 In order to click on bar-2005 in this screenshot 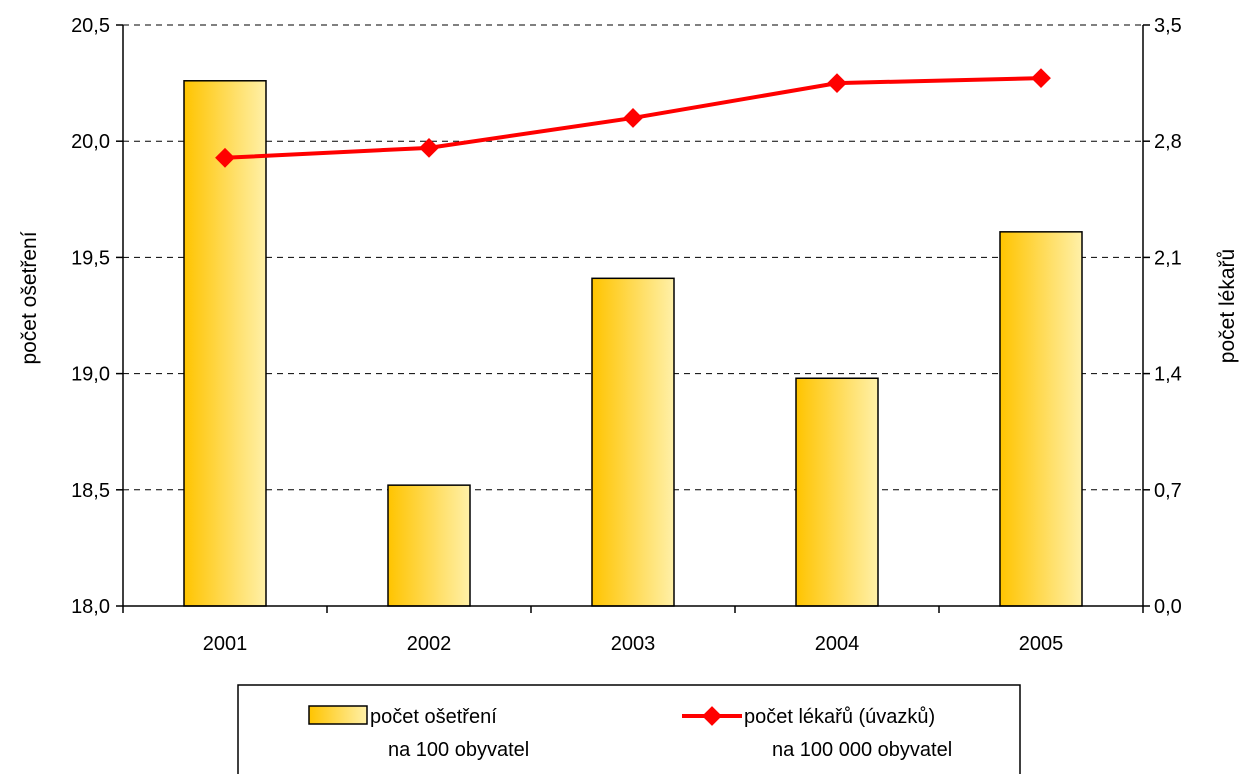, I will do `click(1041, 419)`.